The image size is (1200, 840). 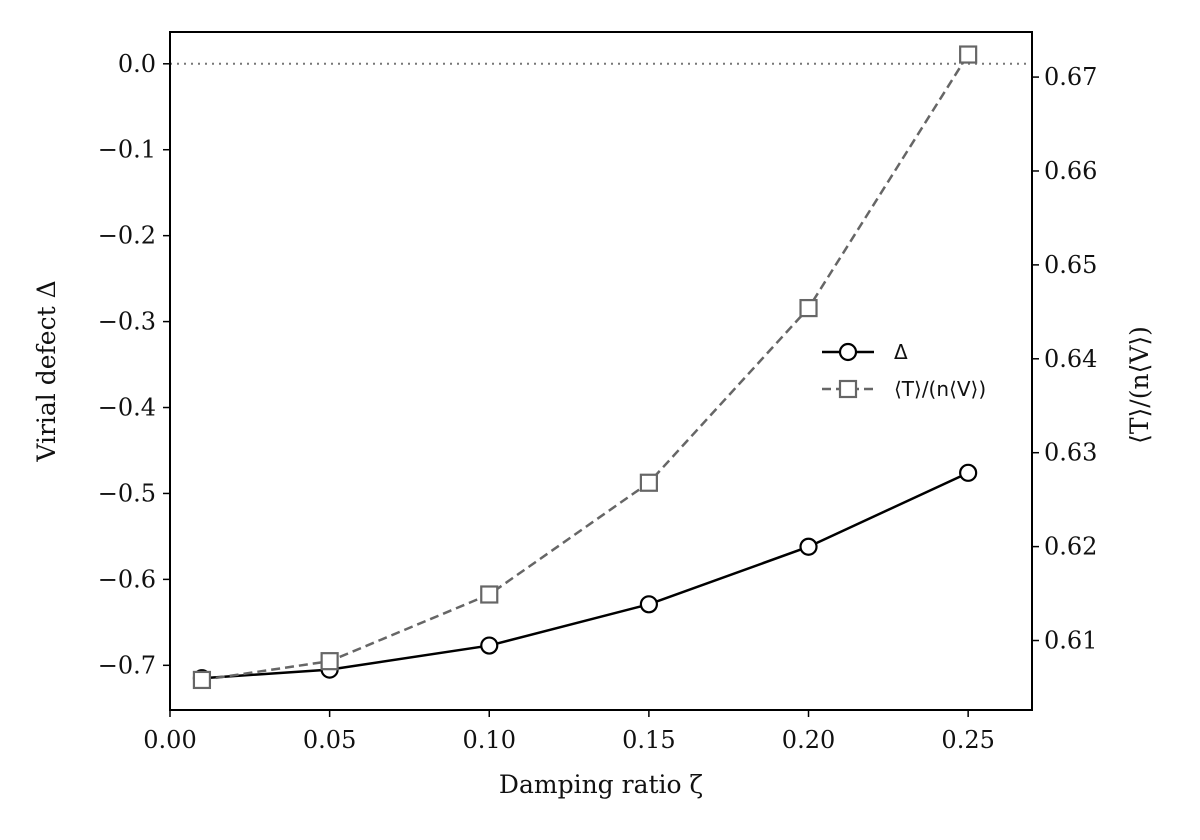 What do you see at coordinates (1070, 453) in the screenshot?
I see `right-y-tick-label: 0.63` at bounding box center [1070, 453].